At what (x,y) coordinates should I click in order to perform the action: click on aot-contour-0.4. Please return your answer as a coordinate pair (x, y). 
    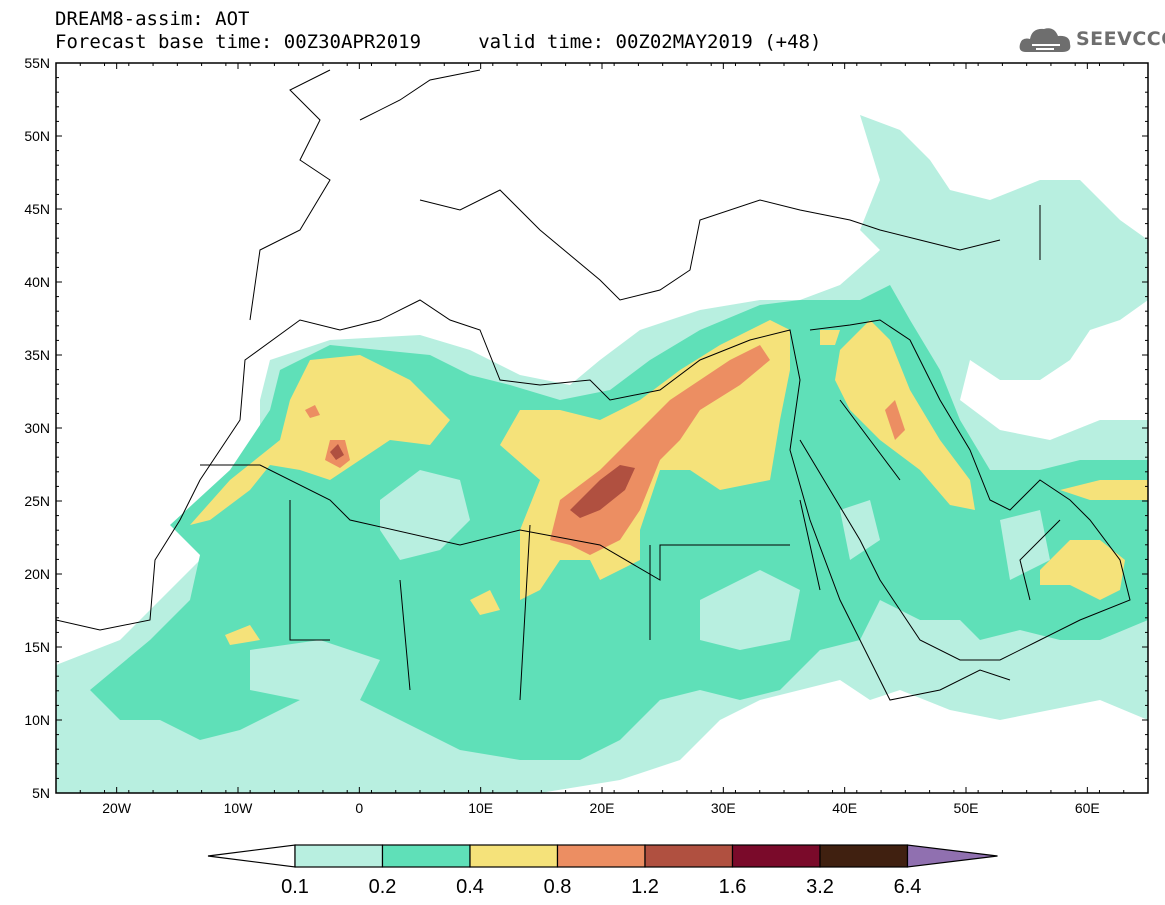
    Looking at the image, I should click on (320, 440).